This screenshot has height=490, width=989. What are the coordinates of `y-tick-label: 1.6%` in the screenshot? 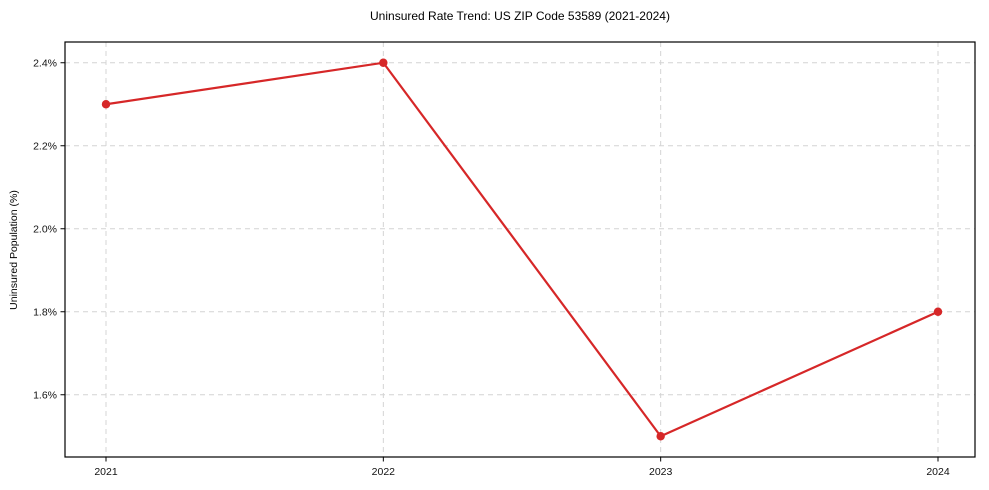 It's located at (45, 395).